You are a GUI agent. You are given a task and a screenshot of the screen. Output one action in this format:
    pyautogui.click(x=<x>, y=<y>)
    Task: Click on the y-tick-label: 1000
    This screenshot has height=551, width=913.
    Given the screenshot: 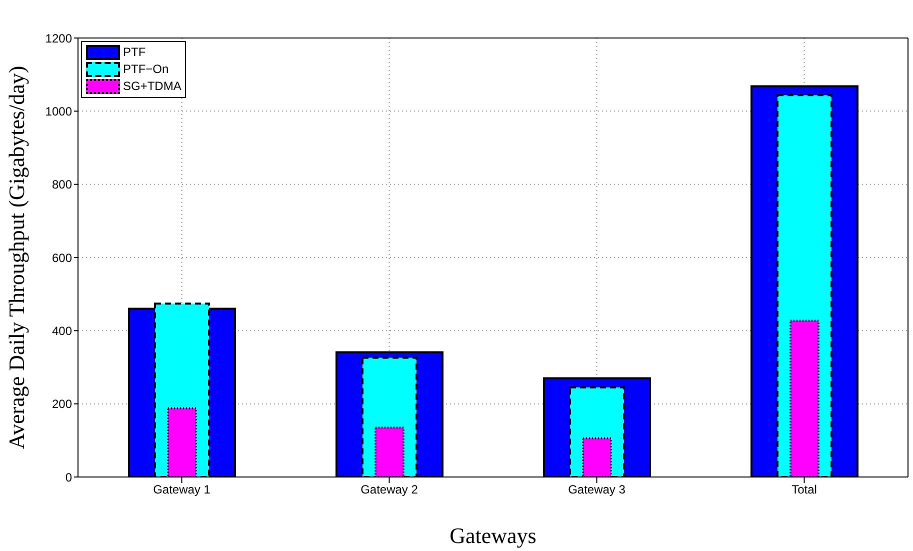 What is the action you would take?
    pyautogui.click(x=58, y=111)
    